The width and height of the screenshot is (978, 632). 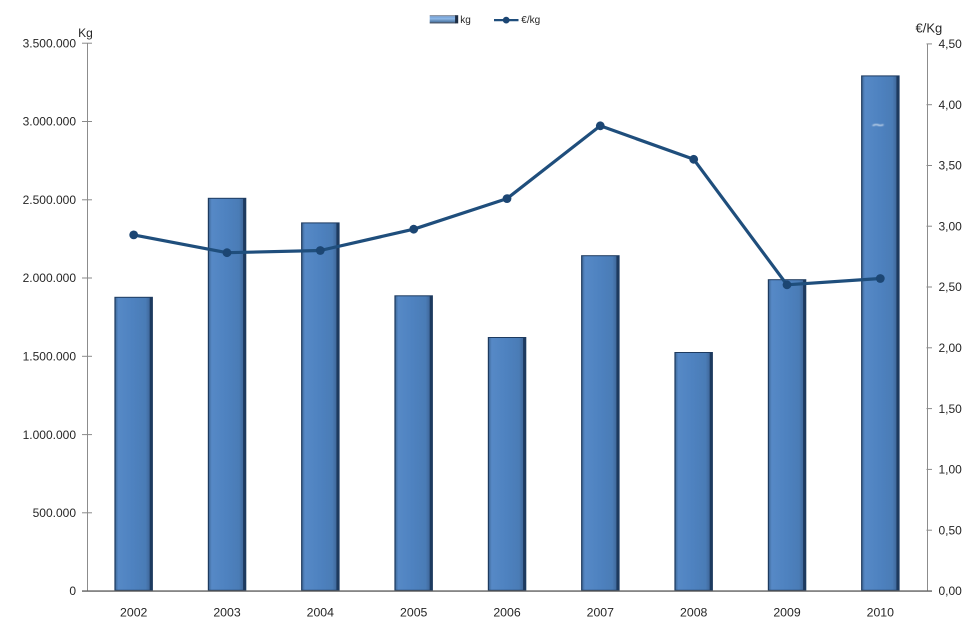 I want to click on svg-text: 2.000.000, so click(x=50, y=278).